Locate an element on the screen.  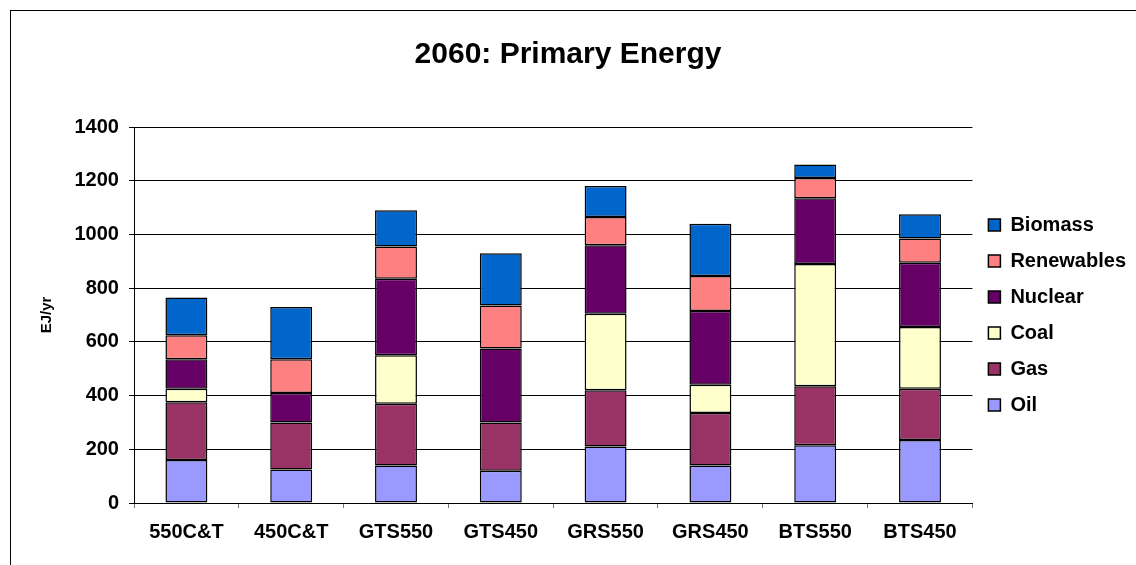
x-tick-label: GRS550 is located at coordinates (605, 530).